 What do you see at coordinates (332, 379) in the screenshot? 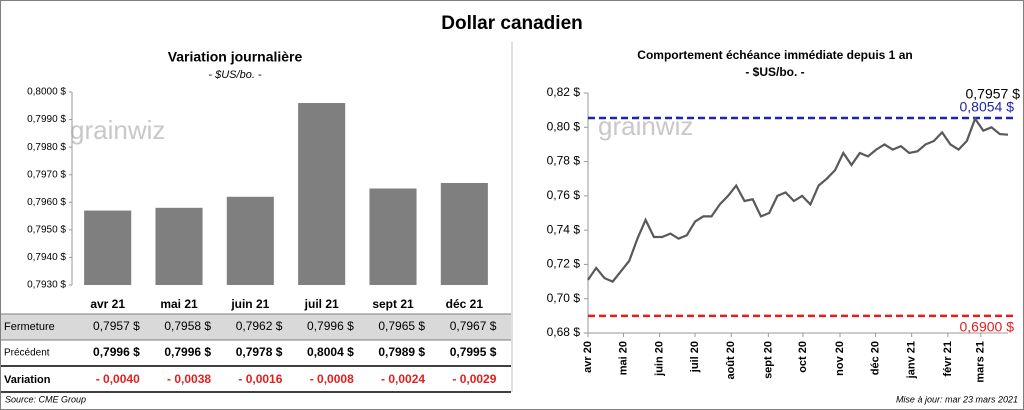
I see `table-cell: - 0,0008` at bounding box center [332, 379].